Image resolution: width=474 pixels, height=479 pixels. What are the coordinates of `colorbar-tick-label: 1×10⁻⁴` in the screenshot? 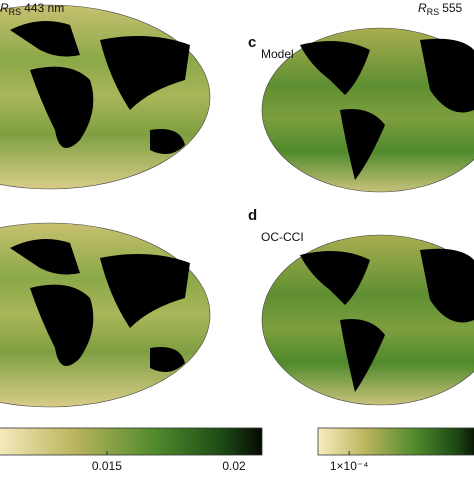 It's located at (349, 466).